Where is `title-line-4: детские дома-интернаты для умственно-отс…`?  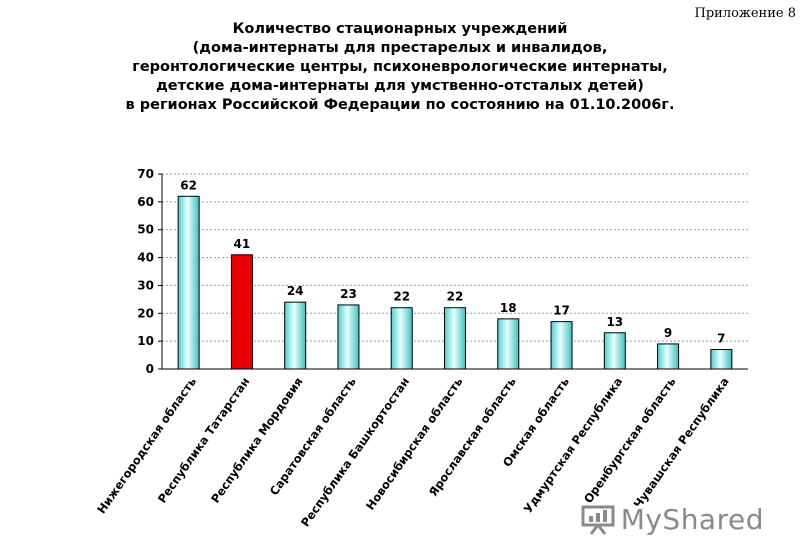 title-line-4: детские дома-интернаты для умственно-отс… is located at coordinates (400, 86).